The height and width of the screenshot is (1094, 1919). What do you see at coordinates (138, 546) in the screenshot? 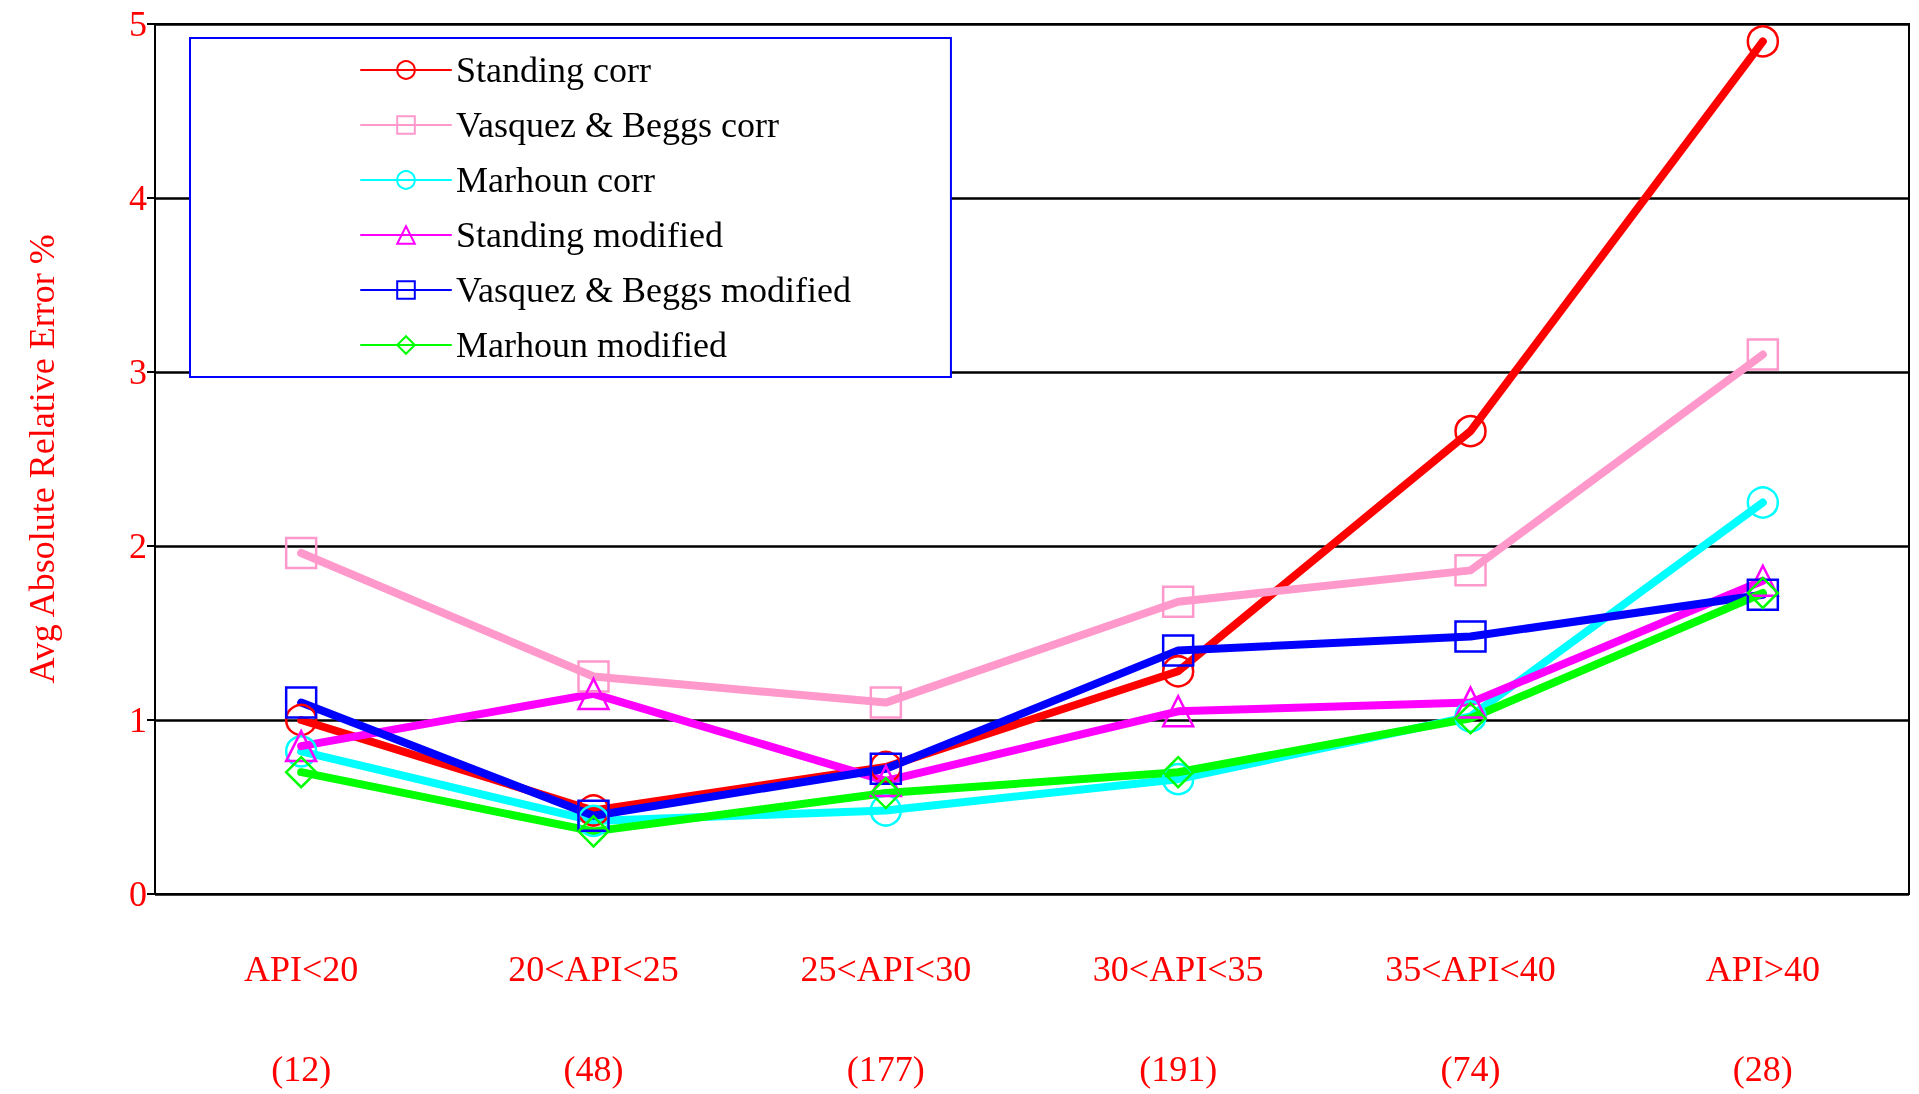
I see `y-tick-label: 2` at bounding box center [138, 546].